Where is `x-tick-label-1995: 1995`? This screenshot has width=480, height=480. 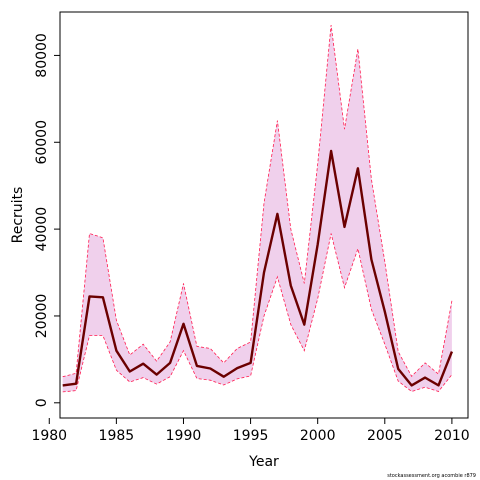
x-tick-label-1995: 1995 is located at coordinates (251, 436).